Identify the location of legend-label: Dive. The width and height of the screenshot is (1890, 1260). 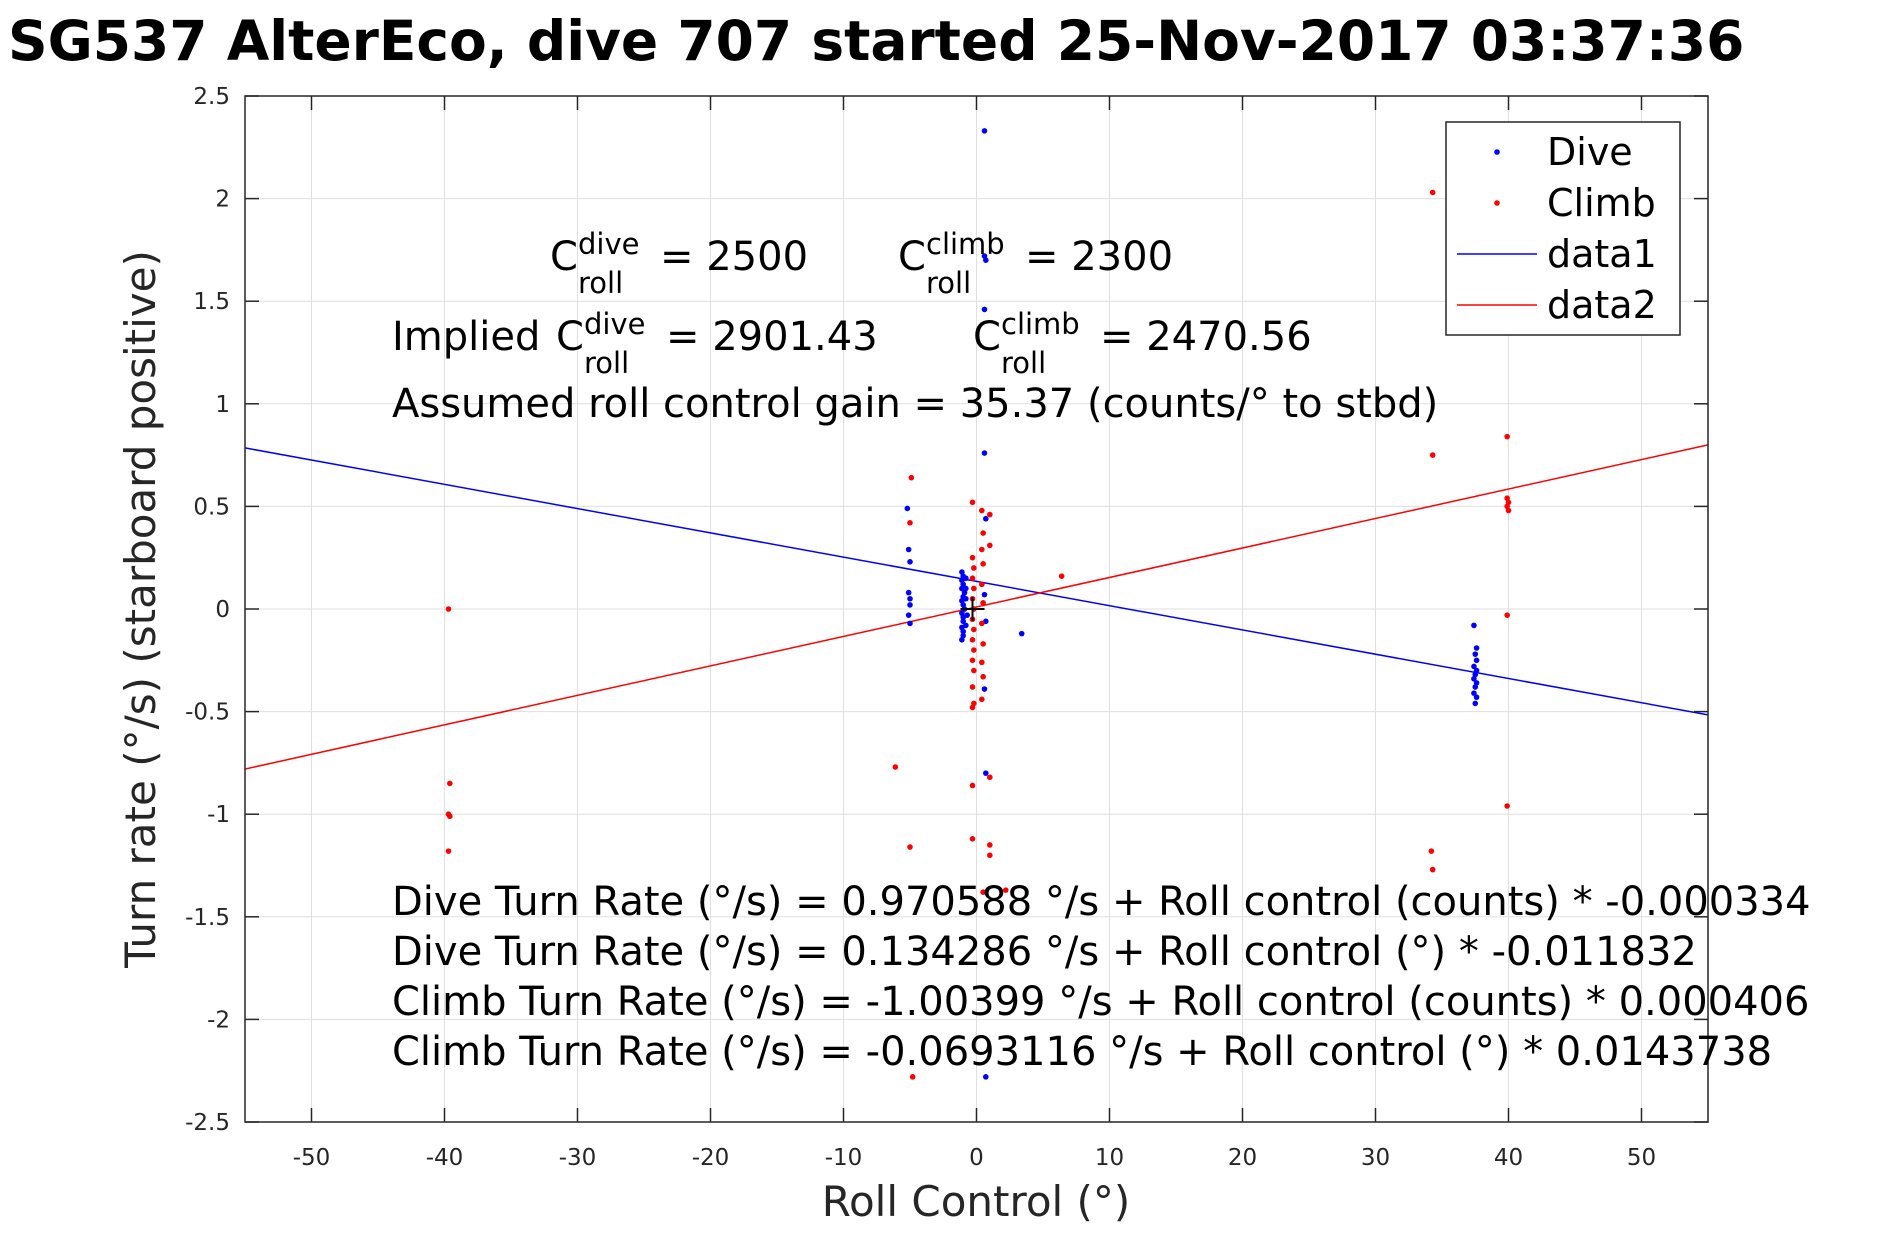
(1590, 152).